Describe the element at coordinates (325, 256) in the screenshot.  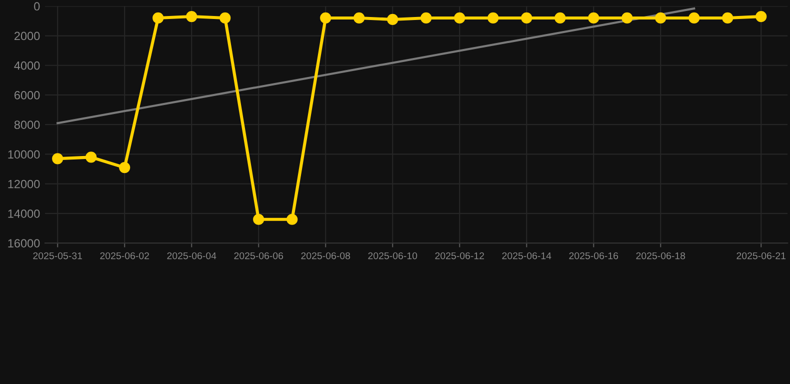
I see `x-tick-label: 2025-06-08` at that location.